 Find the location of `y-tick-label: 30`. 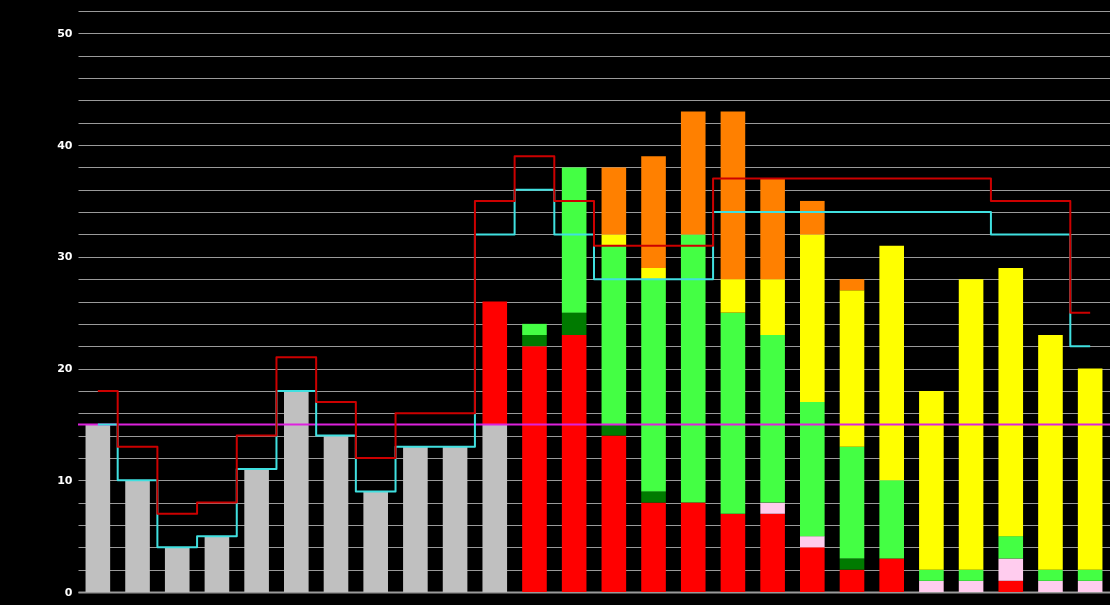

y-tick-label: 30 is located at coordinates (65, 257).